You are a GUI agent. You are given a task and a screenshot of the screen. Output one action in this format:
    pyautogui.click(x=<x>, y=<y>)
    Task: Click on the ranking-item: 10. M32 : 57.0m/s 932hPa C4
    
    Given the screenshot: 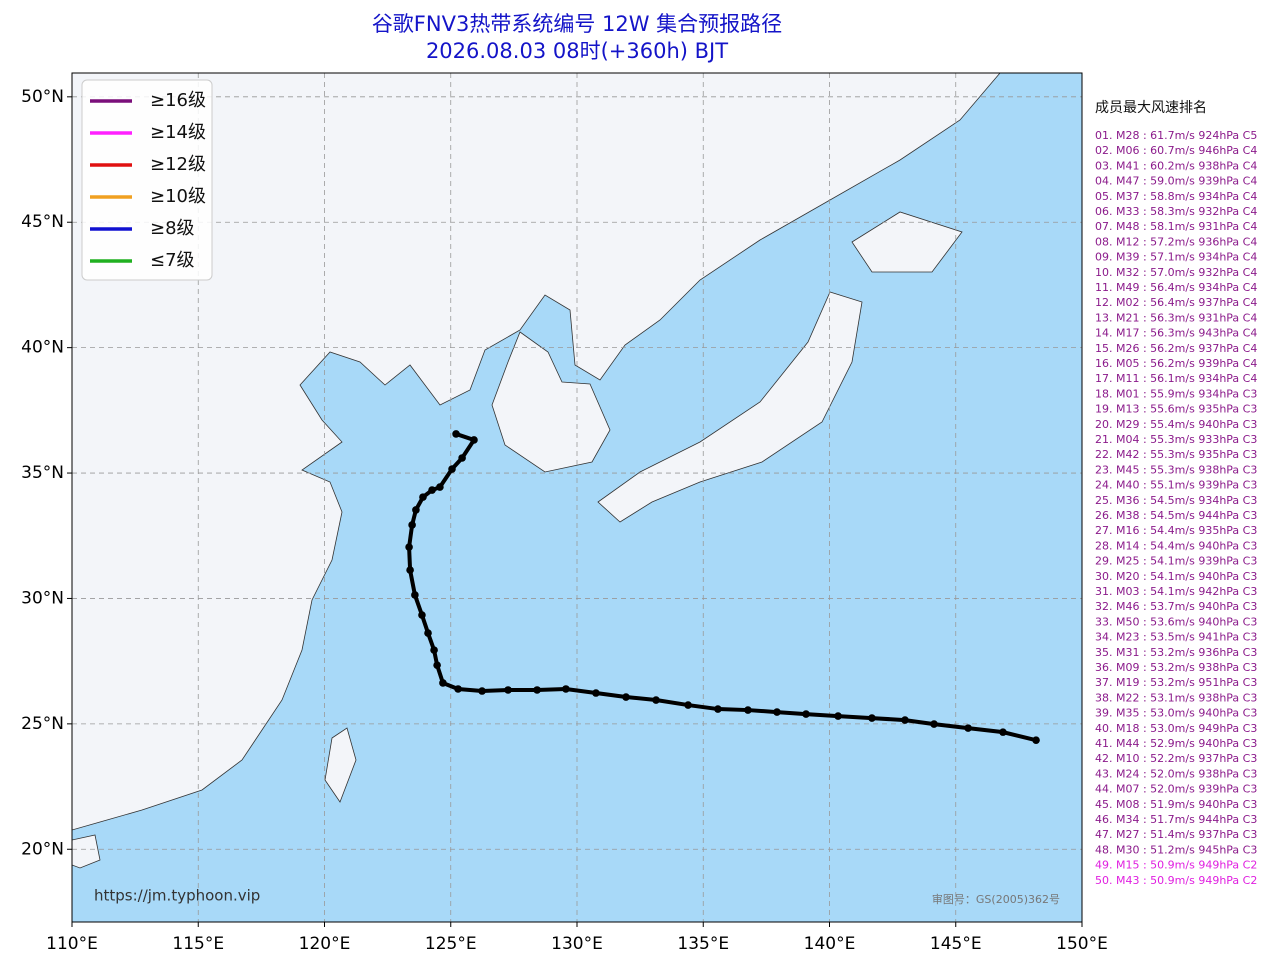 What is the action you would take?
    pyautogui.click(x=1176, y=272)
    